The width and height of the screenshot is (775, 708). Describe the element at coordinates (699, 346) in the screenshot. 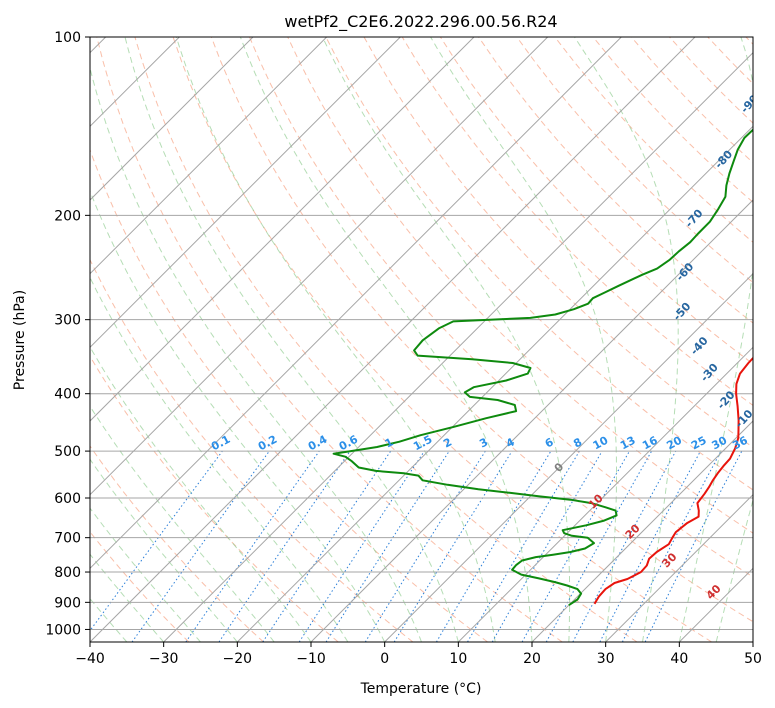

I see `dry-adiabat-label: -40` at that location.